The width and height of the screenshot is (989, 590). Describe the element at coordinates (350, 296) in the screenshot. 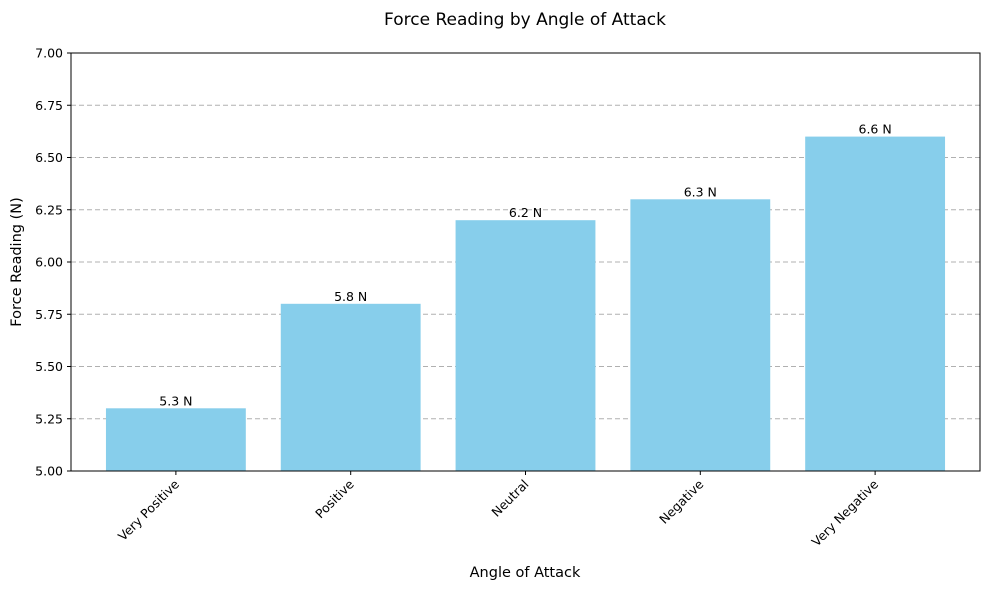

I see `bar-value-label: 5.8 N` at that location.